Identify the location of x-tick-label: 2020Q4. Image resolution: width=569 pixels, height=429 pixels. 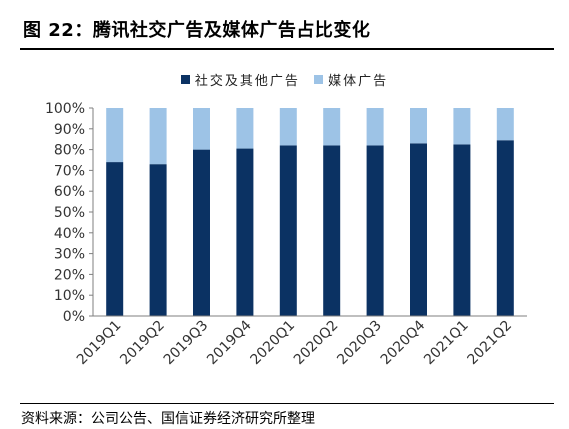
(403, 342).